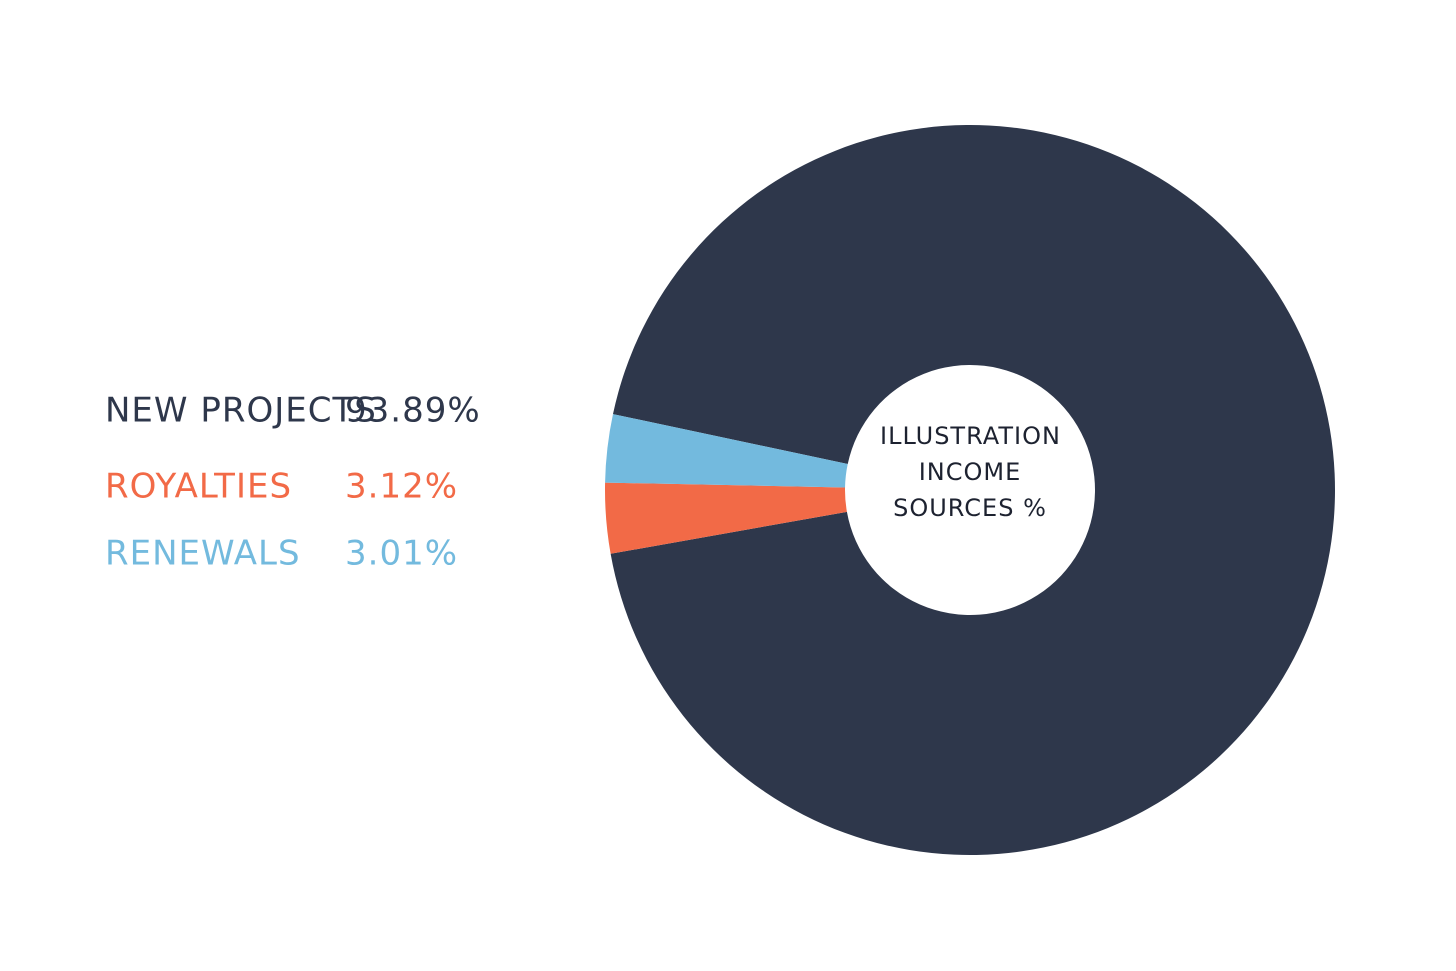  Describe the element at coordinates (241, 411) in the screenshot. I see `legend-label: NEW PROJECTS` at that location.